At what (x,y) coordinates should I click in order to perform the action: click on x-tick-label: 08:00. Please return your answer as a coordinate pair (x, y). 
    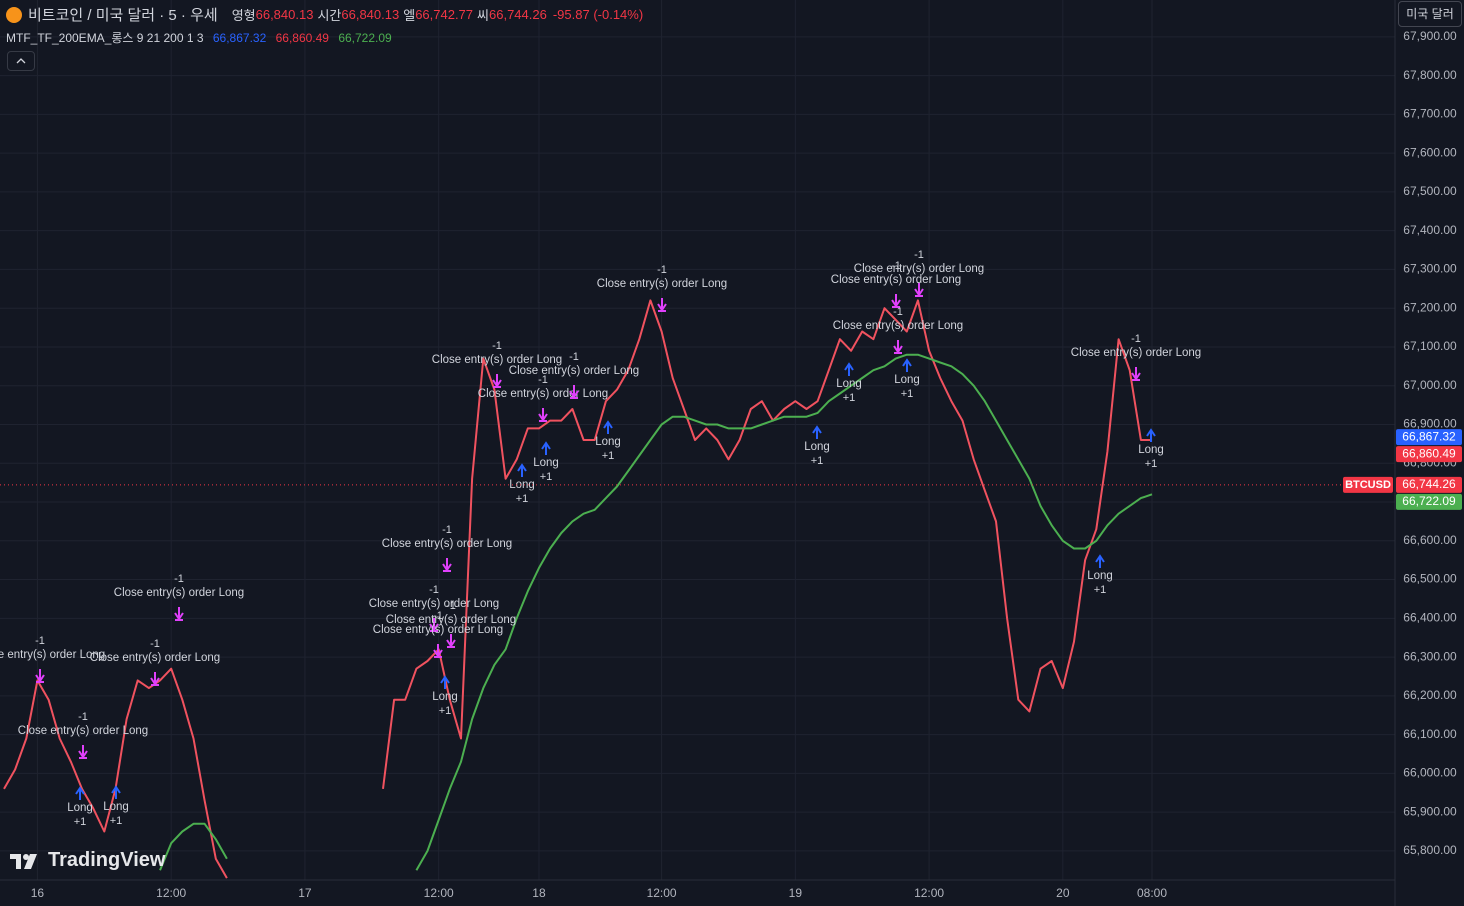
    Looking at the image, I should click on (1152, 893).